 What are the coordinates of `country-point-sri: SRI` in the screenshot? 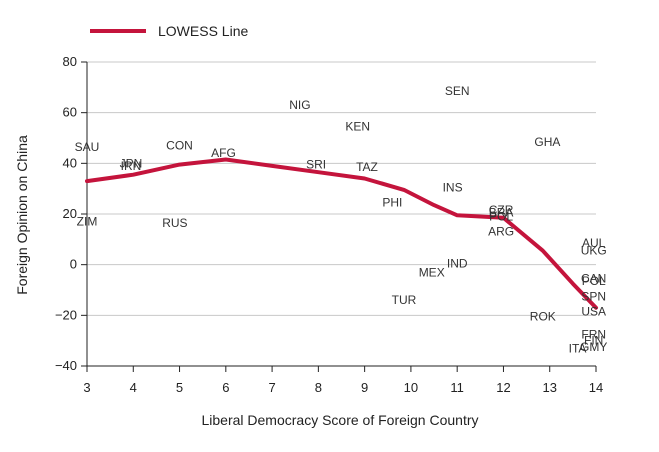 It's located at (316, 165).